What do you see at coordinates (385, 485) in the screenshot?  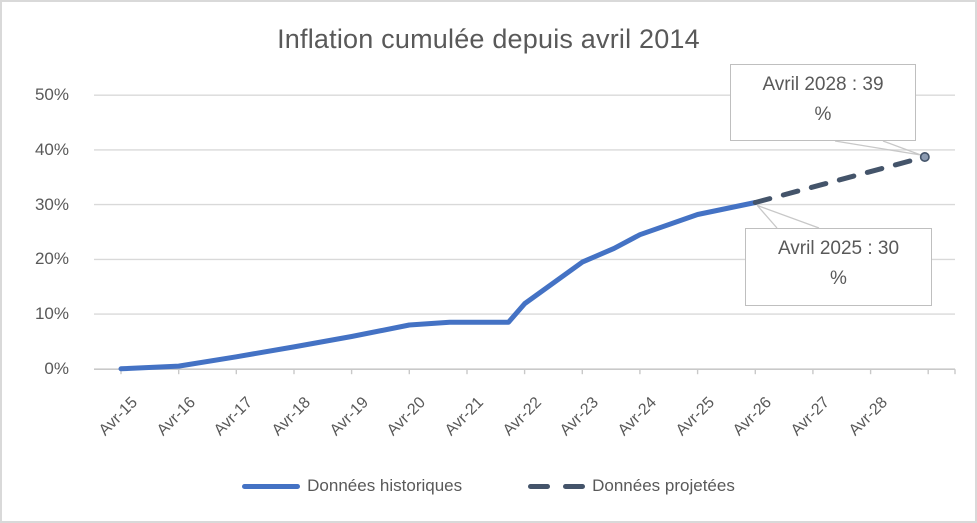 I see `legend-label-historical: Données historiques` at bounding box center [385, 485].